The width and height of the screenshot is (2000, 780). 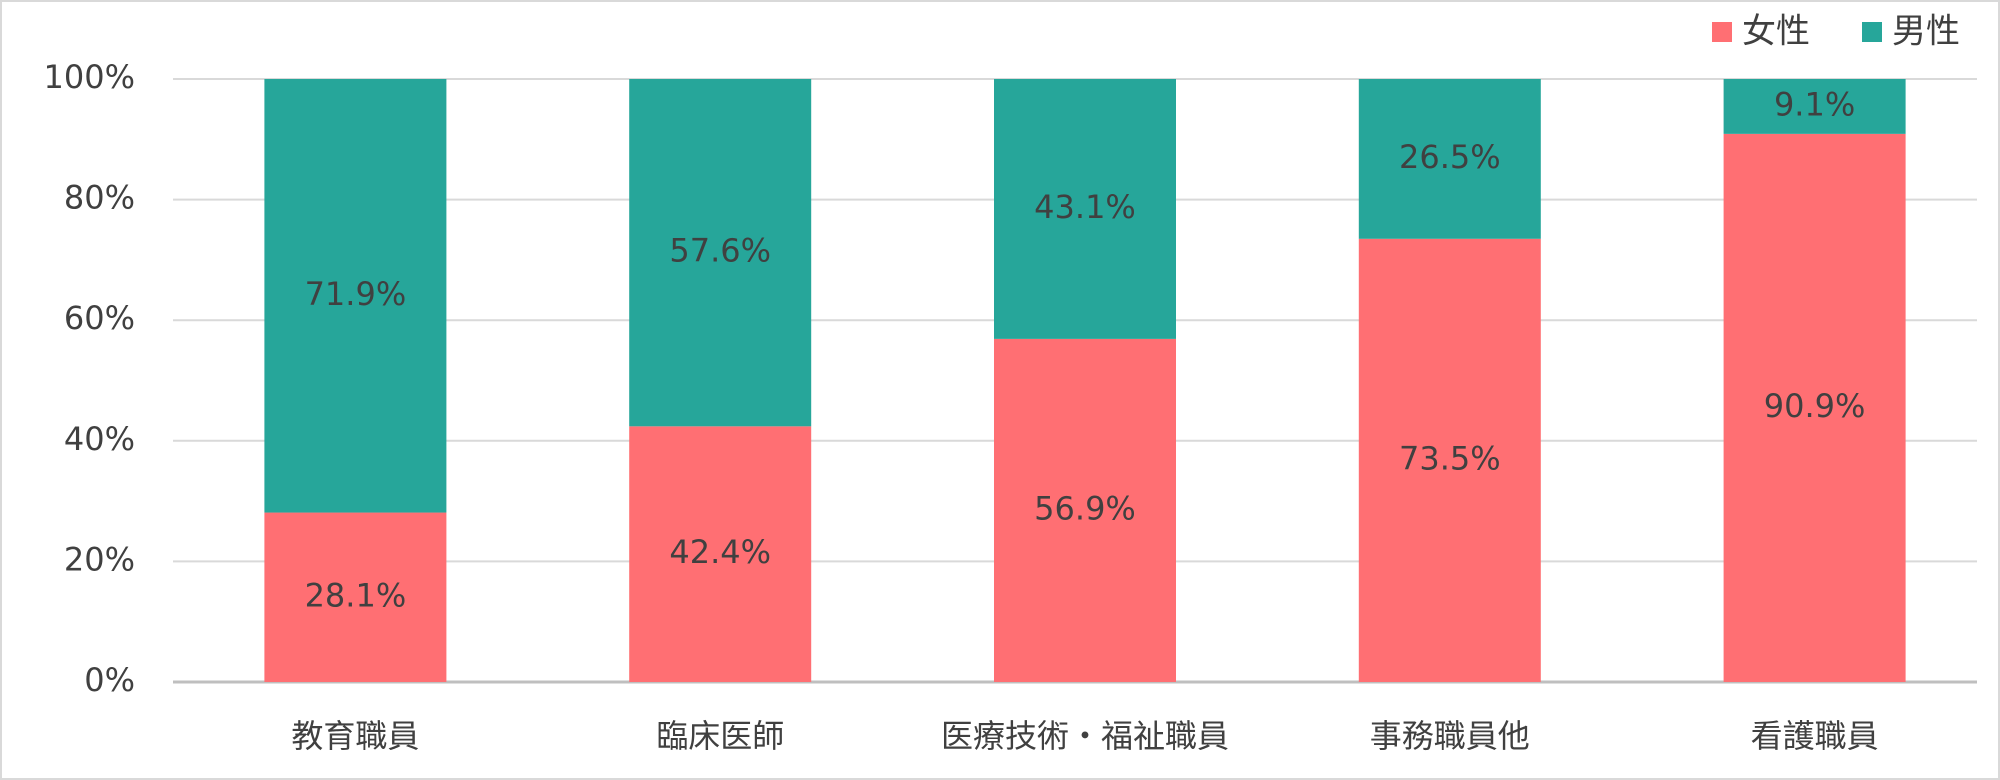 I want to click on legend-label: 男性, so click(x=1926, y=32).